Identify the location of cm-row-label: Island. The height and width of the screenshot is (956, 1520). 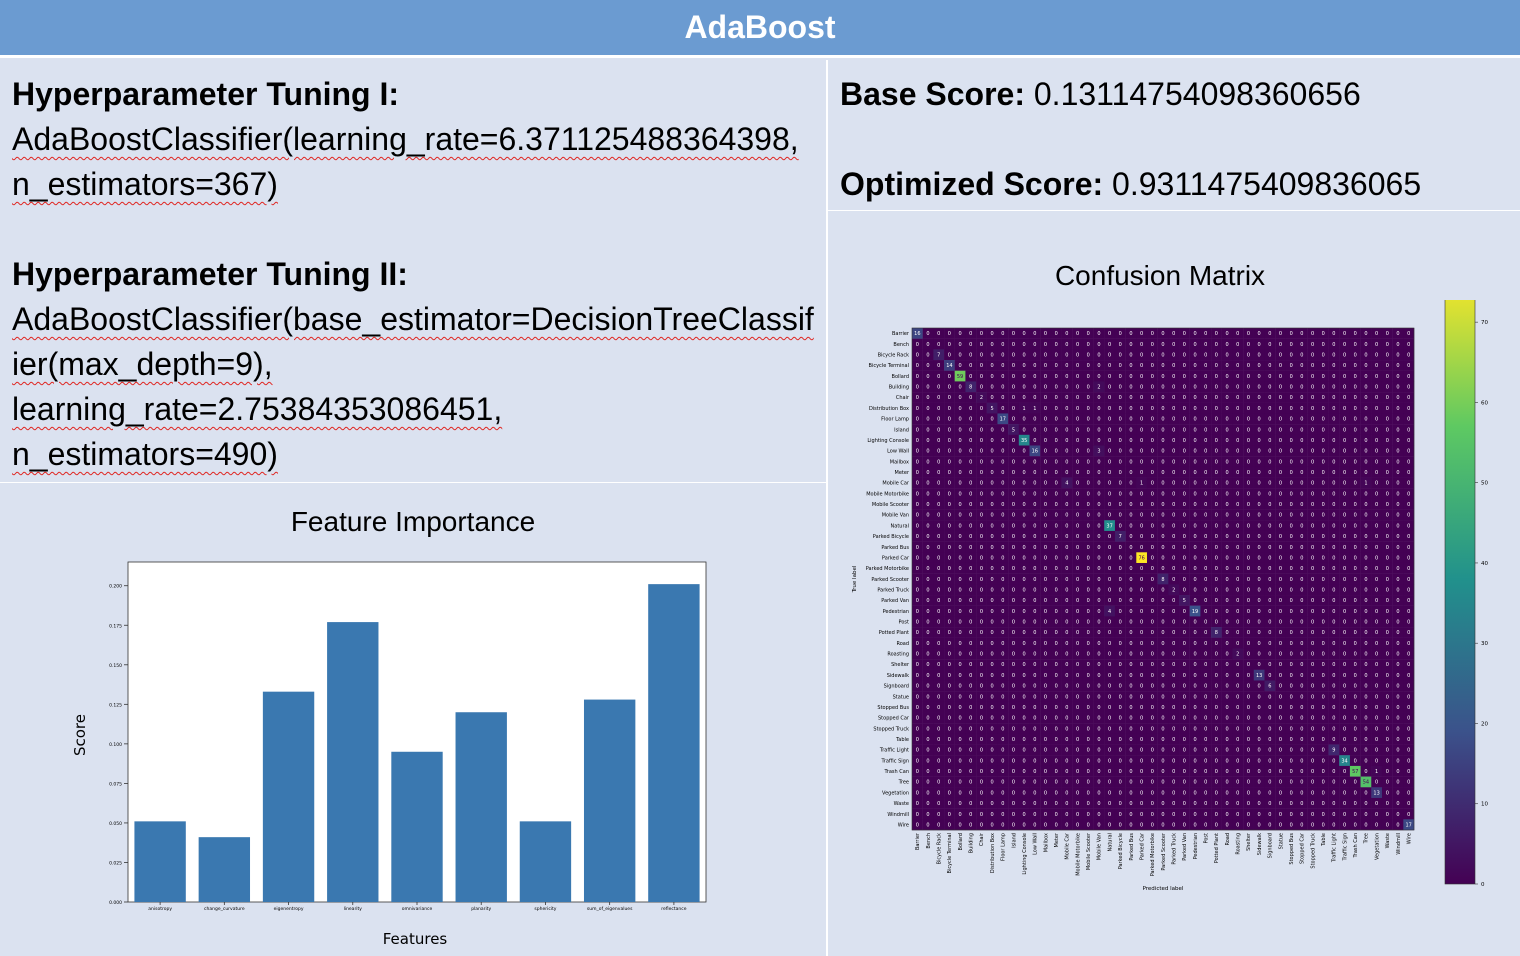
(901, 430).